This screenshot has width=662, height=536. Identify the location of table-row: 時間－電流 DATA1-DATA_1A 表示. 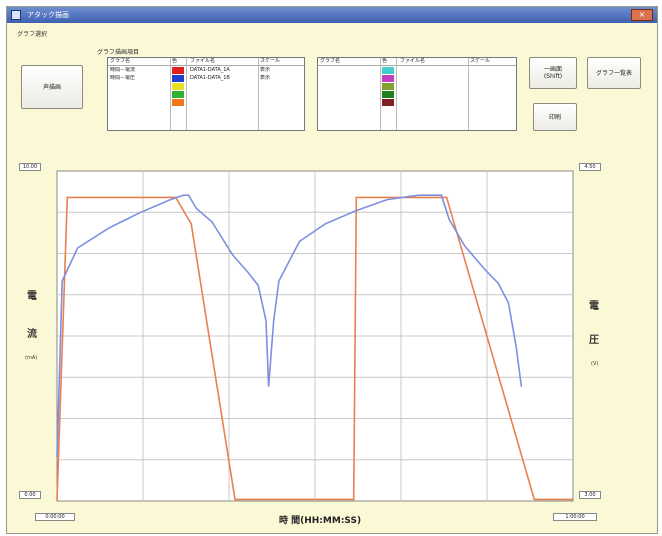
(206, 70).